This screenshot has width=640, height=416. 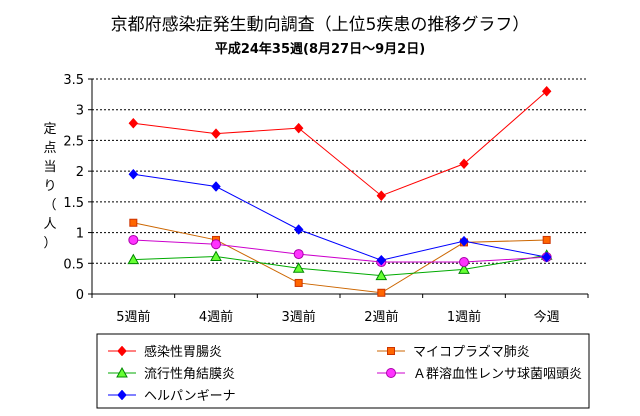 I want to click on y-axis-label-char: （, so click(x=49, y=205).